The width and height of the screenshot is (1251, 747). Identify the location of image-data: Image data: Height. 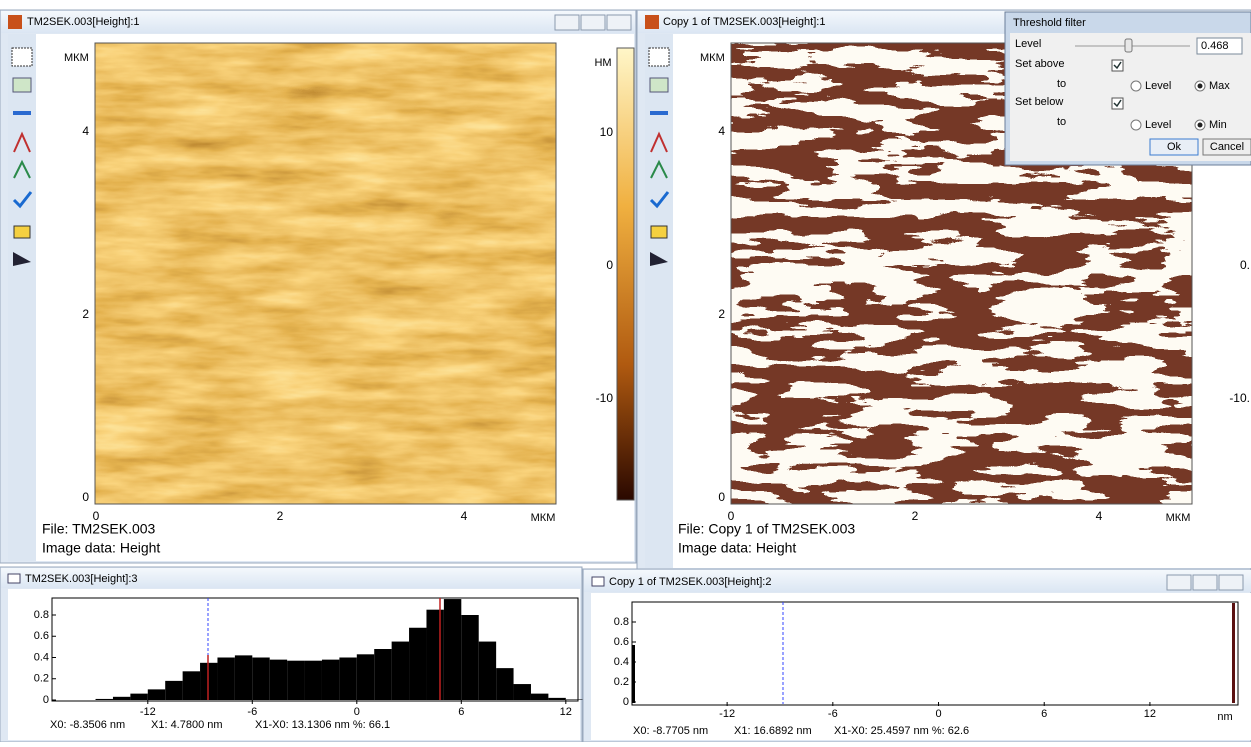
(101, 548).